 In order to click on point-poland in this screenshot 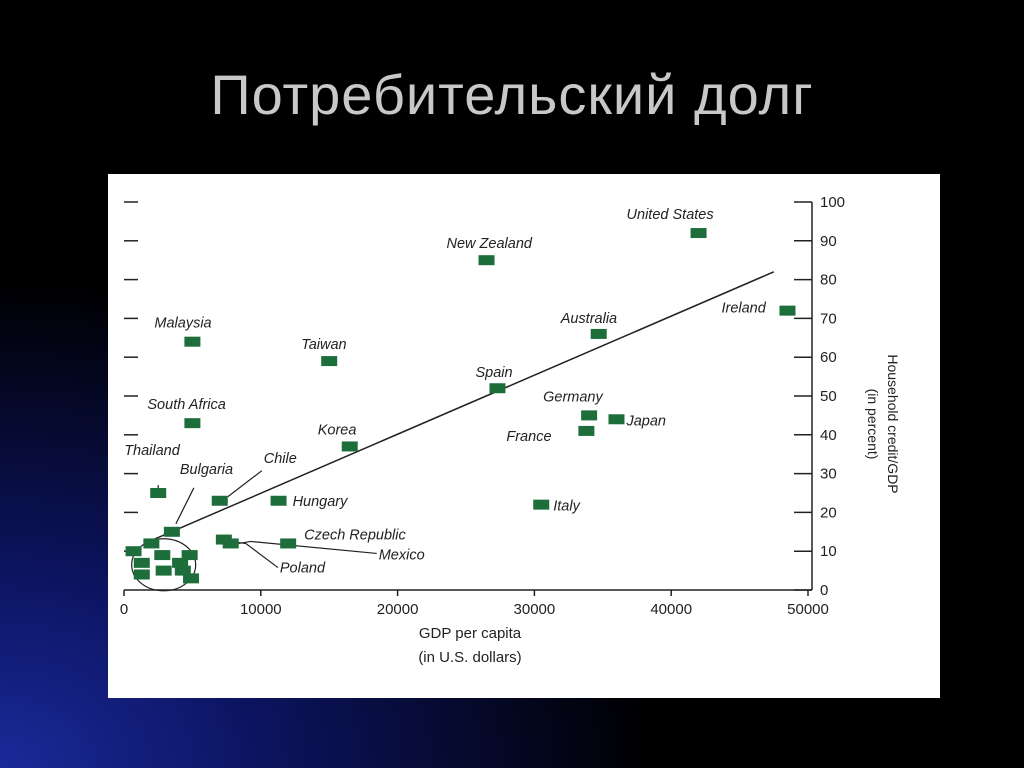, I will do `click(223, 539)`.